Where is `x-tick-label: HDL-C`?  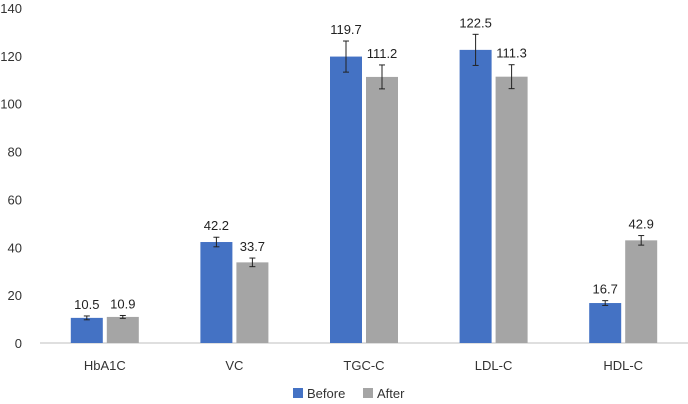 x-tick-label: HDL-C is located at coordinates (623, 365).